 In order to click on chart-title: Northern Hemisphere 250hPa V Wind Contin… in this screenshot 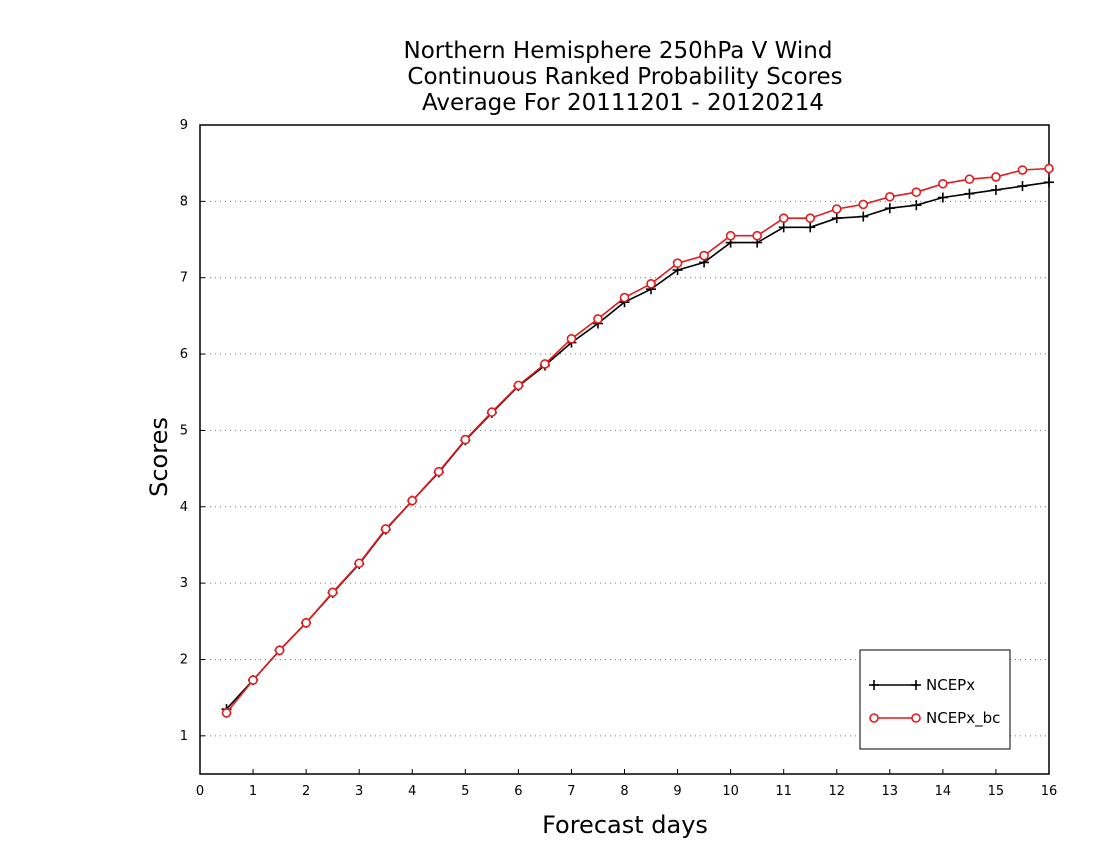, I will do `click(623, 77)`.